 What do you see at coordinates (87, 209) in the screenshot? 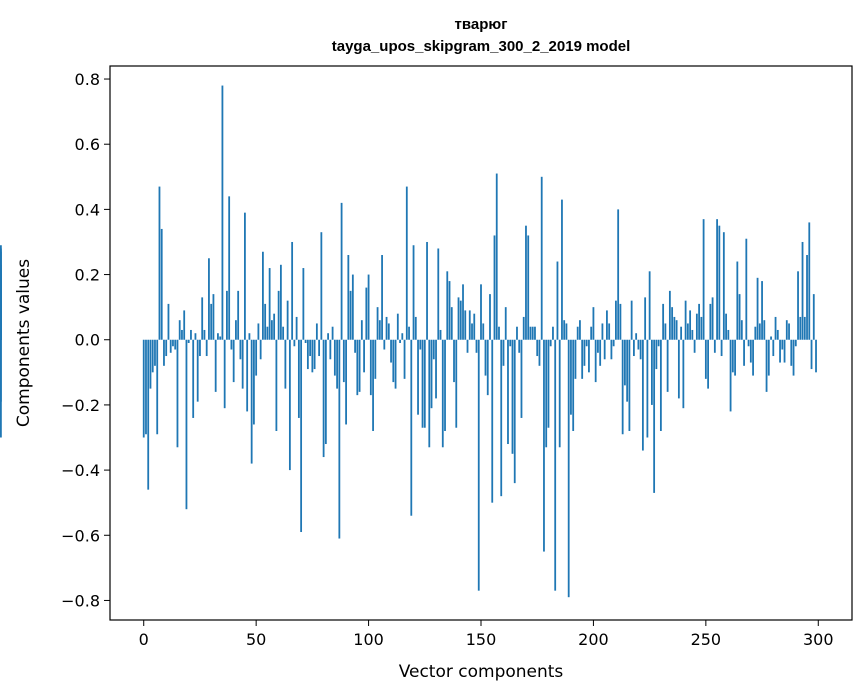
I see `y-tick-label: 0.4` at bounding box center [87, 209].